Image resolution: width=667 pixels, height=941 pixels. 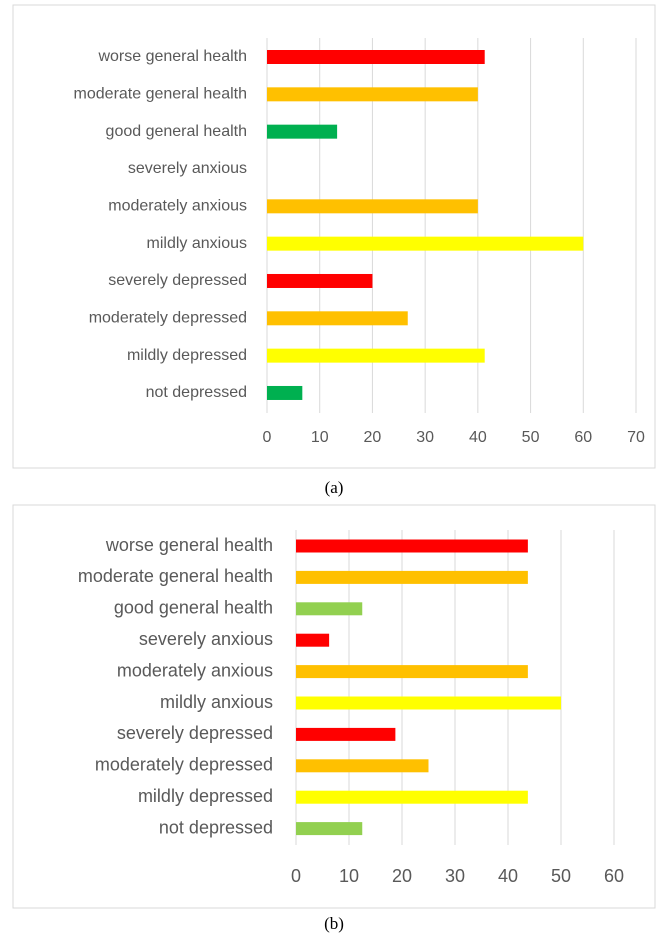 What do you see at coordinates (636, 437) in the screenshot?
I see `x-tick-label: 70` at bounding box center [636, 437].